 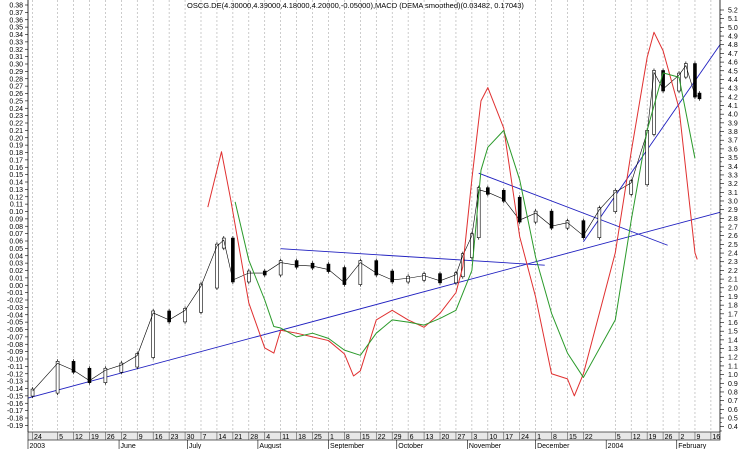 I want to click on right-tick-label: 2.5, so click(x=733, y=245).